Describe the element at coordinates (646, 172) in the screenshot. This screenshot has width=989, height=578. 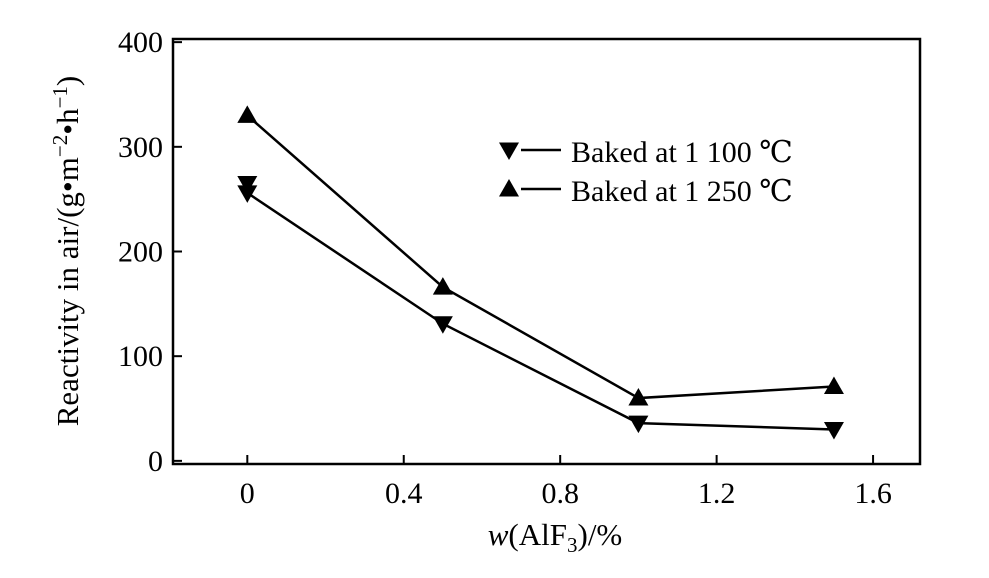
I see `legend: Baked at 1 100 ℃ Baked at 1 250 ℃` at that location.